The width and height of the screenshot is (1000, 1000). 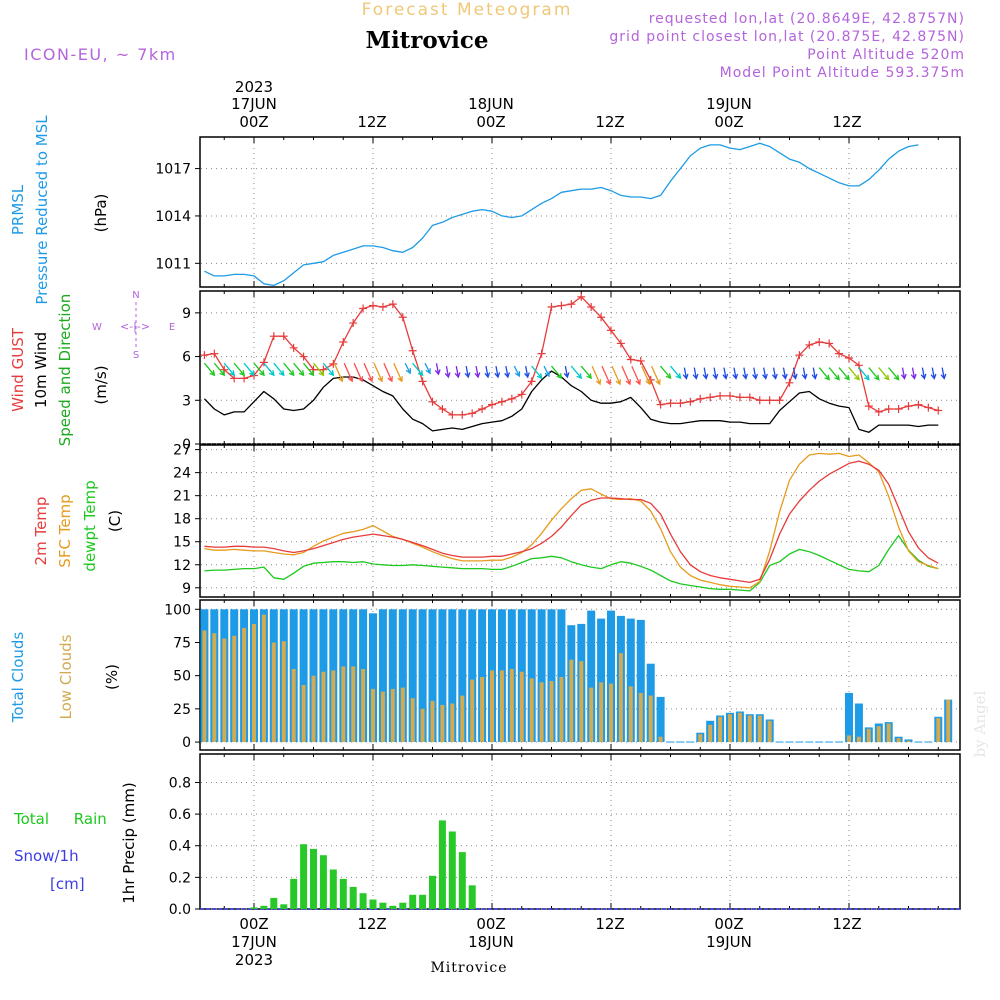 I want to click on y-tick-label: 100, so click(x=177, y=610).